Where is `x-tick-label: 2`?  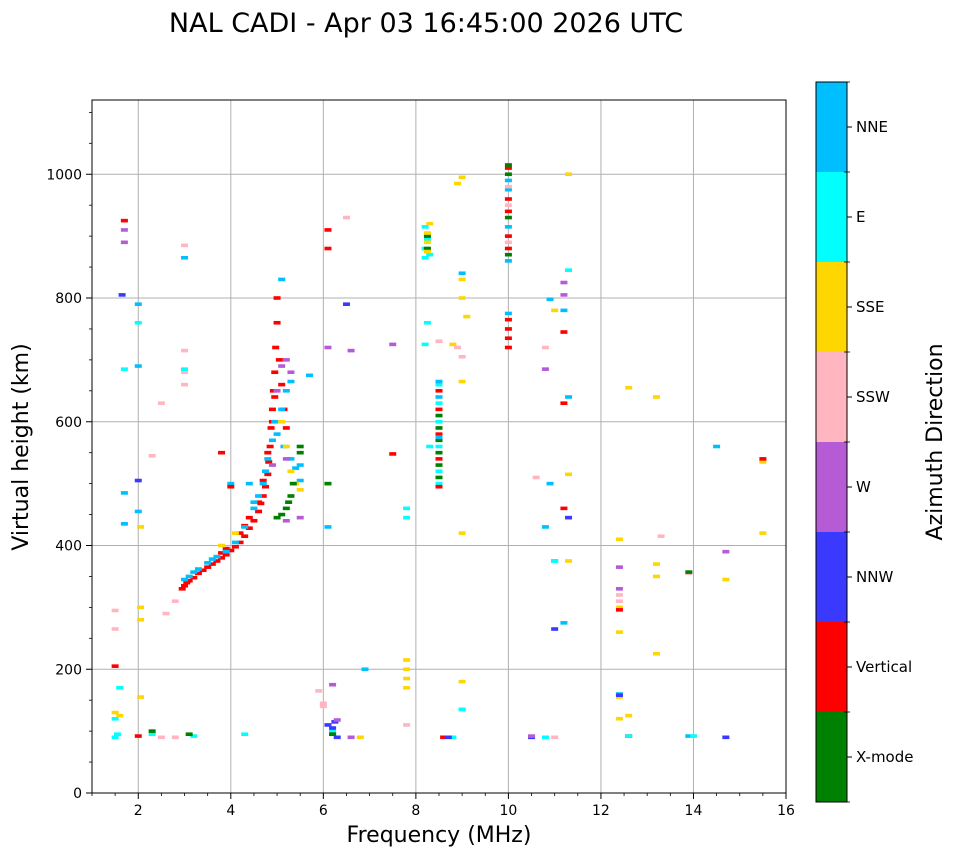
x-tick-label: 2 is located at coordinates (138, 811).